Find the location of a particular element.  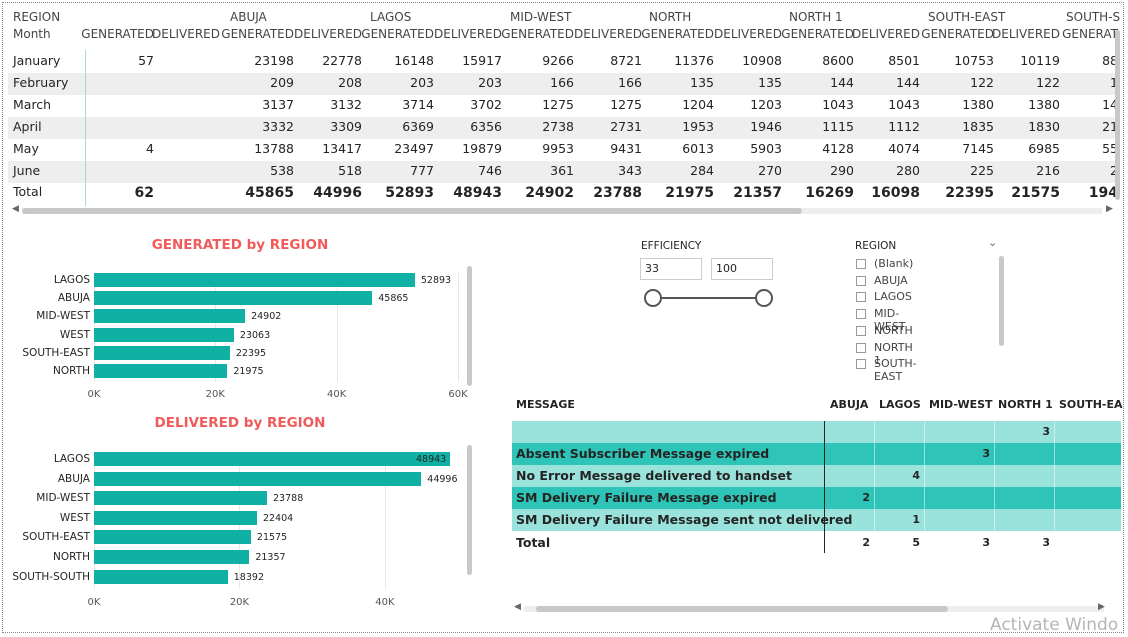

message-col-header: MESSAGE is located at coordinates (545, 404).